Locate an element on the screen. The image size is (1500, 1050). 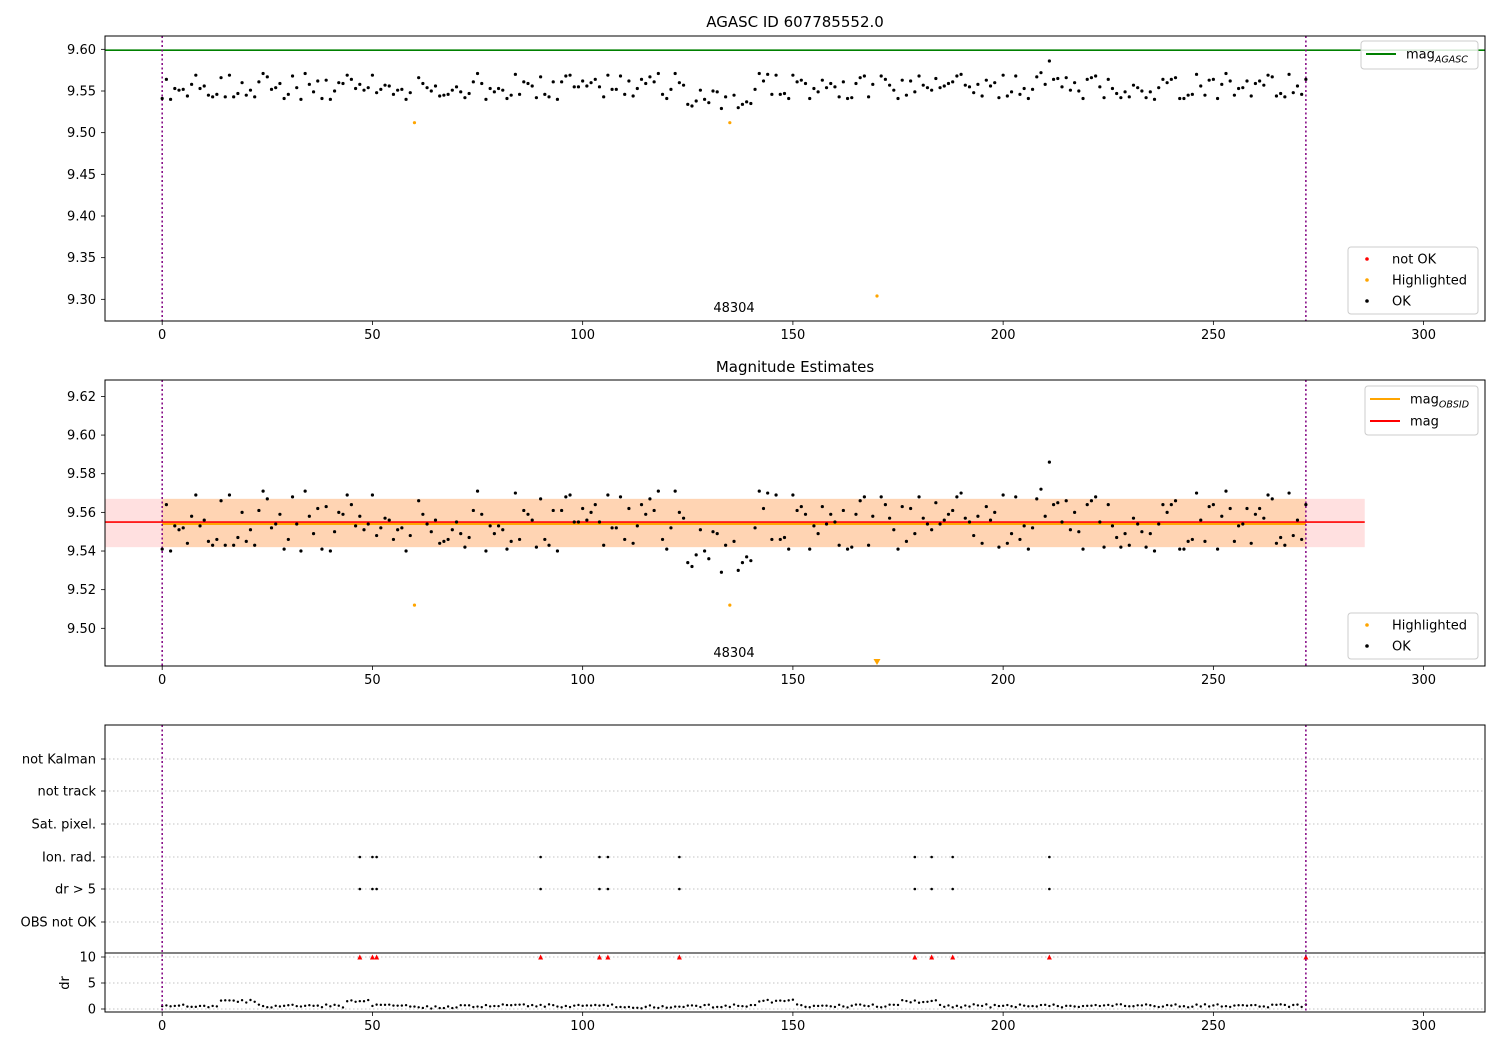
dr-axis-label: dr is located at coordinates (65, 983).